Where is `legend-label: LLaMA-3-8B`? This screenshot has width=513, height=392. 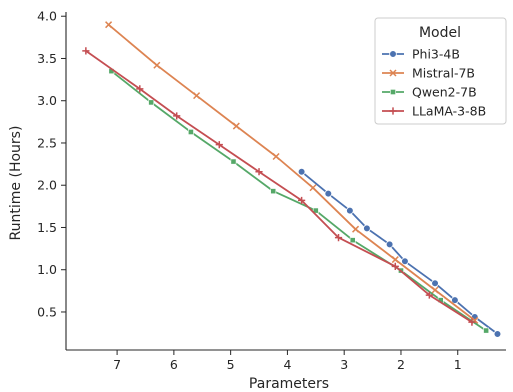 legend-label: LLaMA-3-8B is located at coordinates (449, 111).